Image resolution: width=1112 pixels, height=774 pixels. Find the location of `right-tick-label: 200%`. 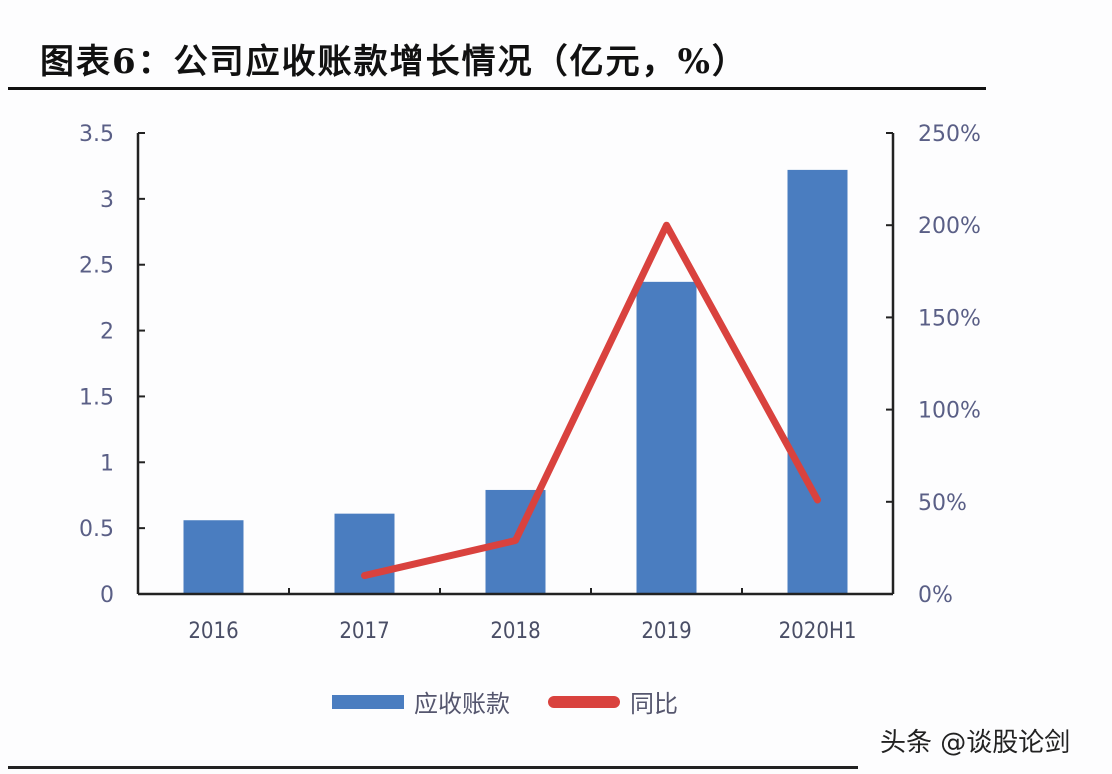

right-tick-label: 200% is located at coordinates (949, 226).